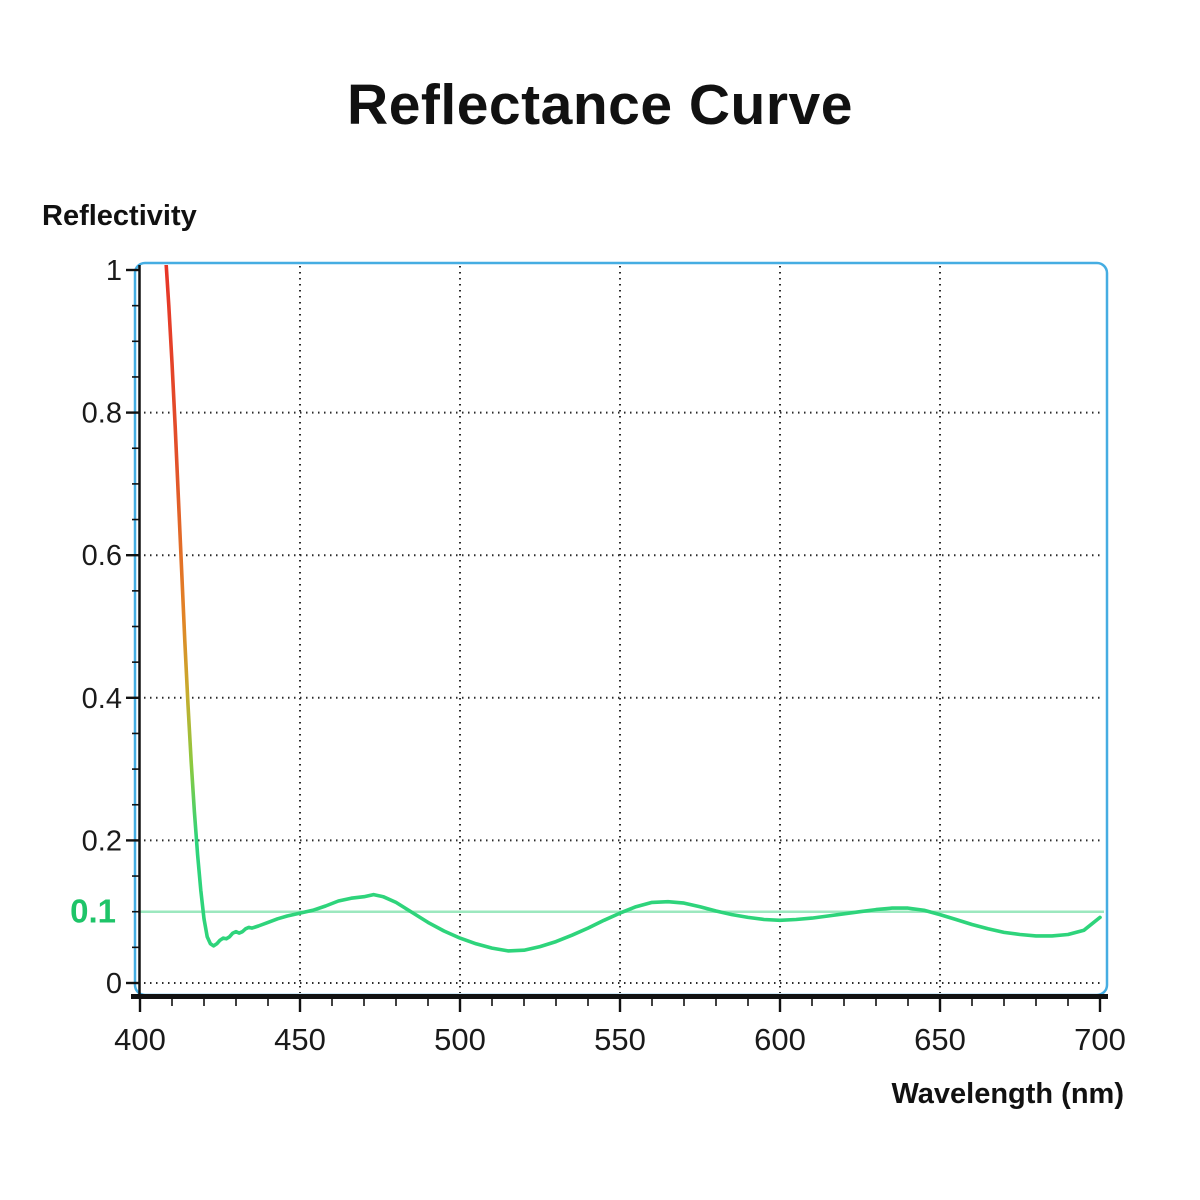 This screenshot has width=1200, height=1200. What do you see at coordinates (600, 105) in the screenshot?
I see `chart-title: Reflectance Curve` at bounding box center [600, 105].